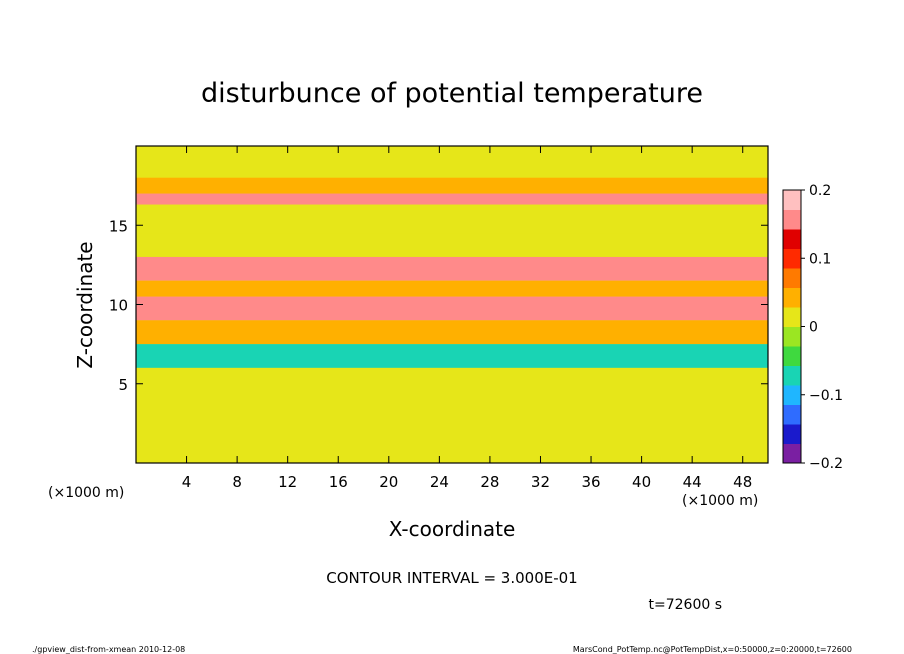 The image size is (904, 654). Describe the element at coordinates (590, 482) in the screenshot. I see `x-tick-label: 36` at that location.